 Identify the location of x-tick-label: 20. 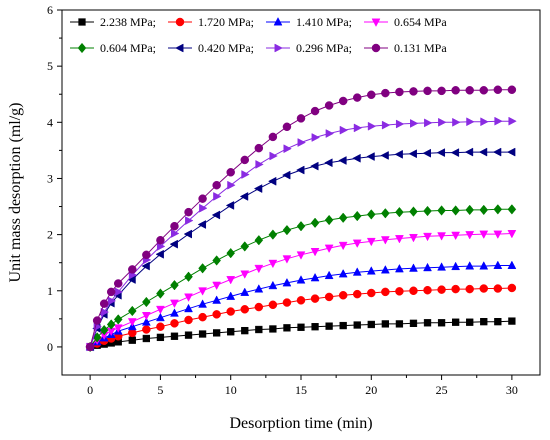
(371, 390).